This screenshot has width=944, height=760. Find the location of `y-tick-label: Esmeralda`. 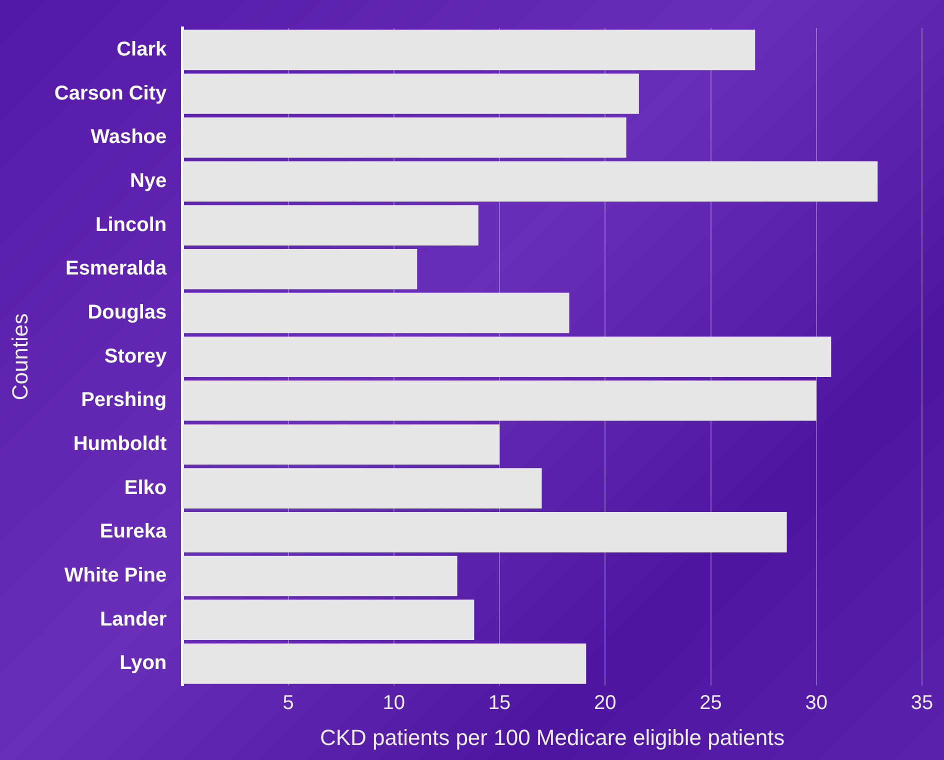

y-tick-label: Esmeralda is located at coordinates (116, 269).